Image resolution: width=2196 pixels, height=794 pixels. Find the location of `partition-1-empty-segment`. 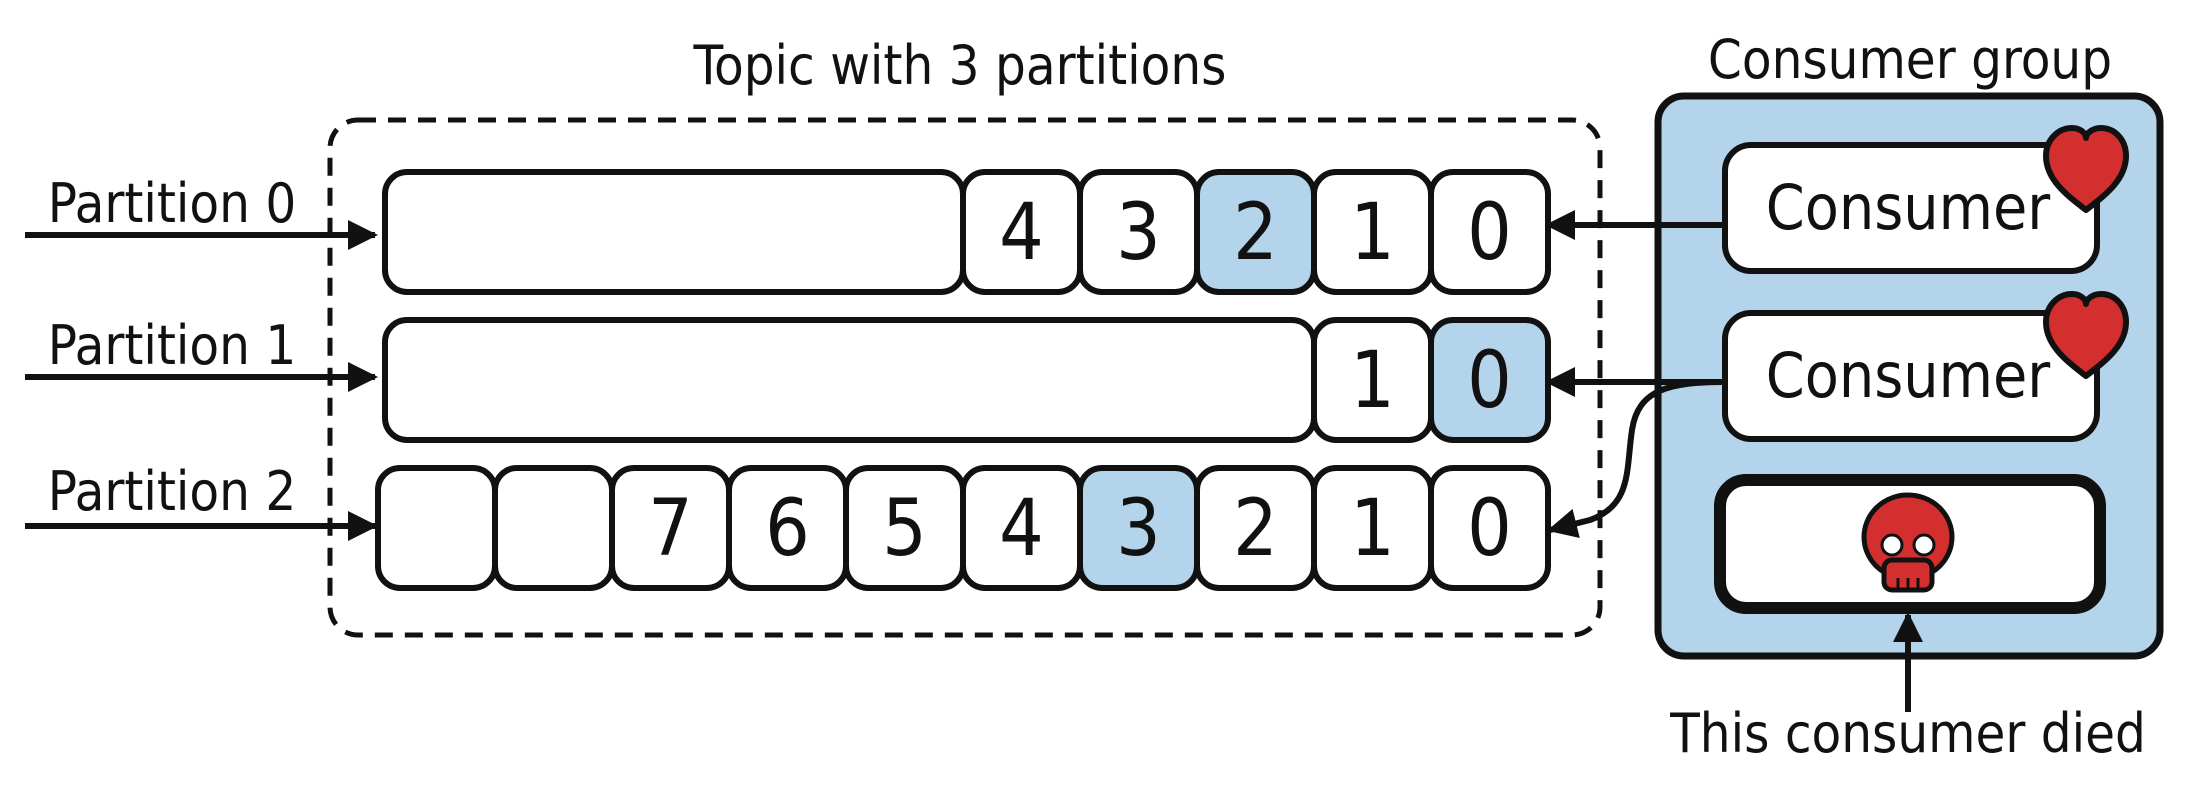

partition-1-empty-segment is located at coordinates (849, 380).